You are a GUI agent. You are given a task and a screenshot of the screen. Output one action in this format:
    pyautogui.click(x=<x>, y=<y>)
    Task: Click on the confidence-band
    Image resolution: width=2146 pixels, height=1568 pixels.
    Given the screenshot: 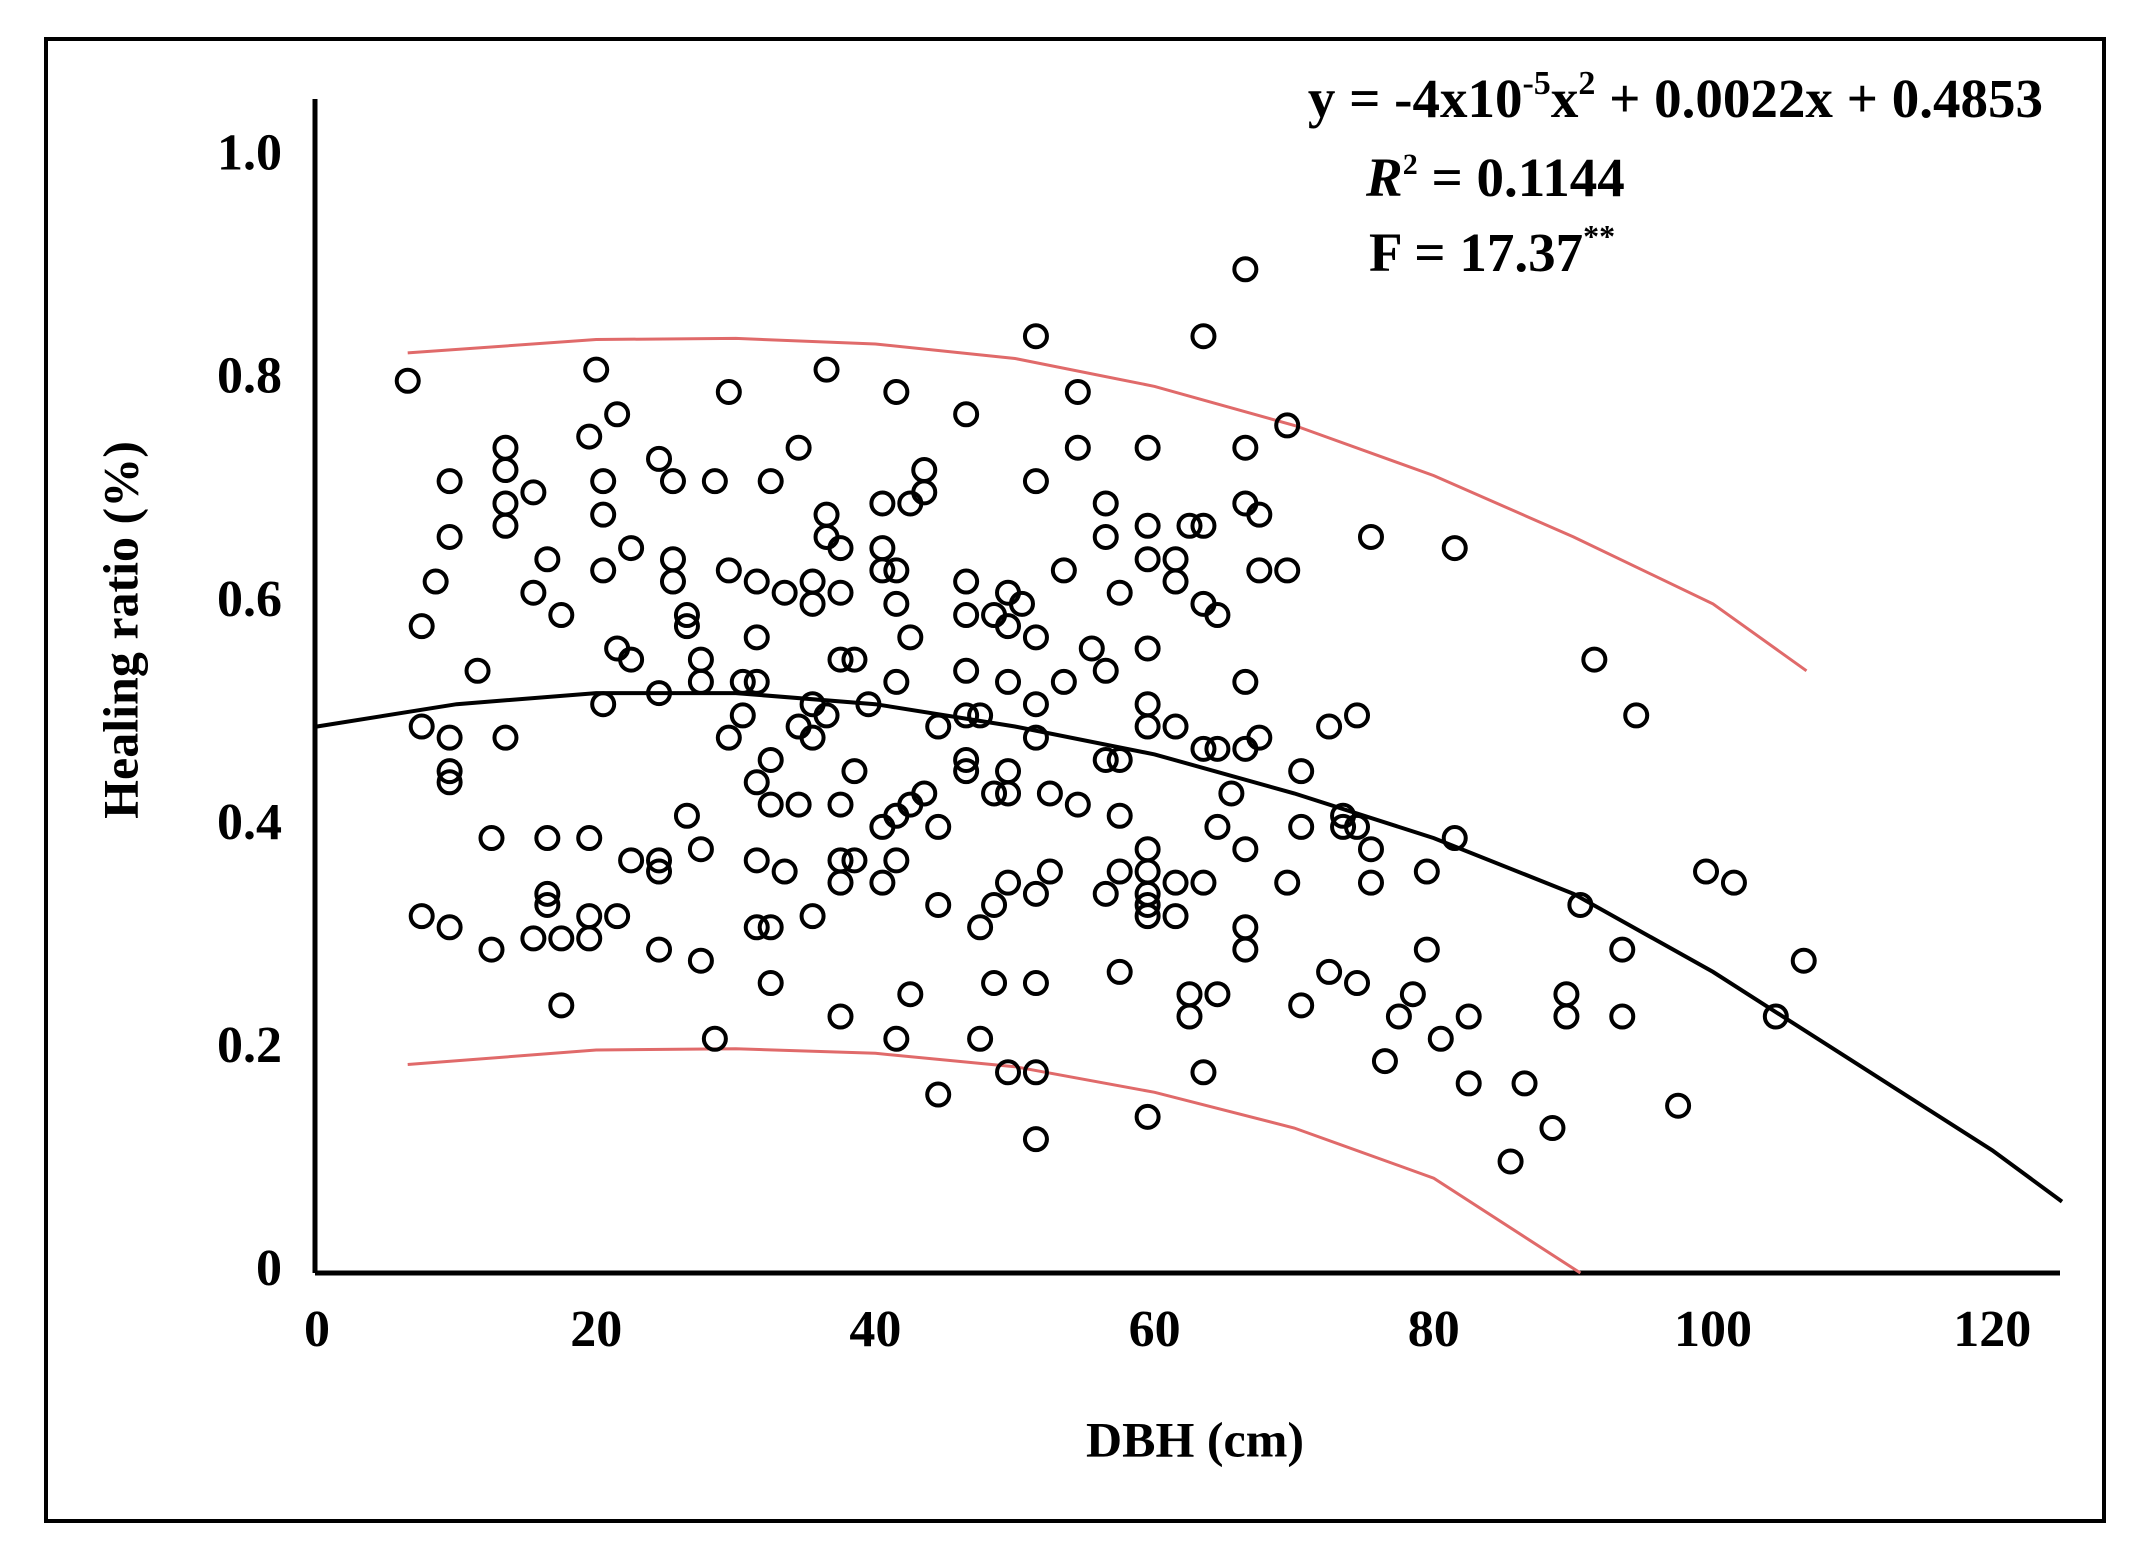 What is the action you would take?
    pyautogui.click(x=994, y=1161)
    